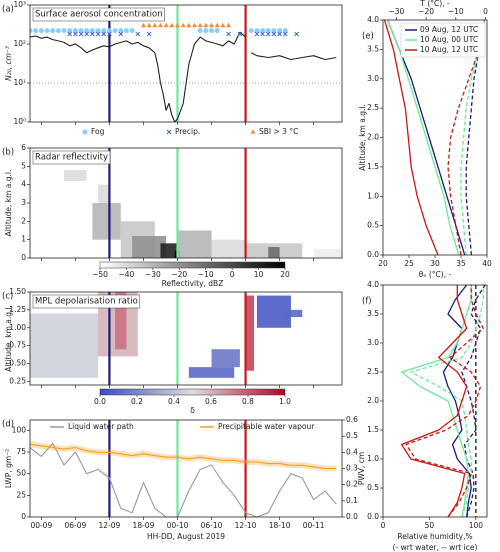  Describe the element at coordinates (110, 525) in the screenshot. I see `x-tick-label: 12-09` at that location.